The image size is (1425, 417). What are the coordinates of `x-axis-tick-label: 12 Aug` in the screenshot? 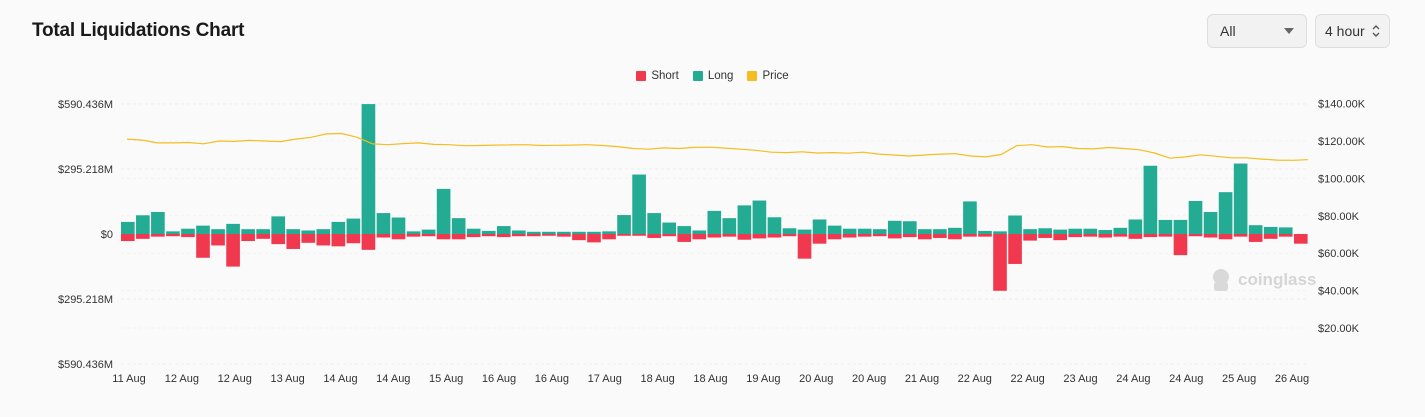 It's located at (182, 379).